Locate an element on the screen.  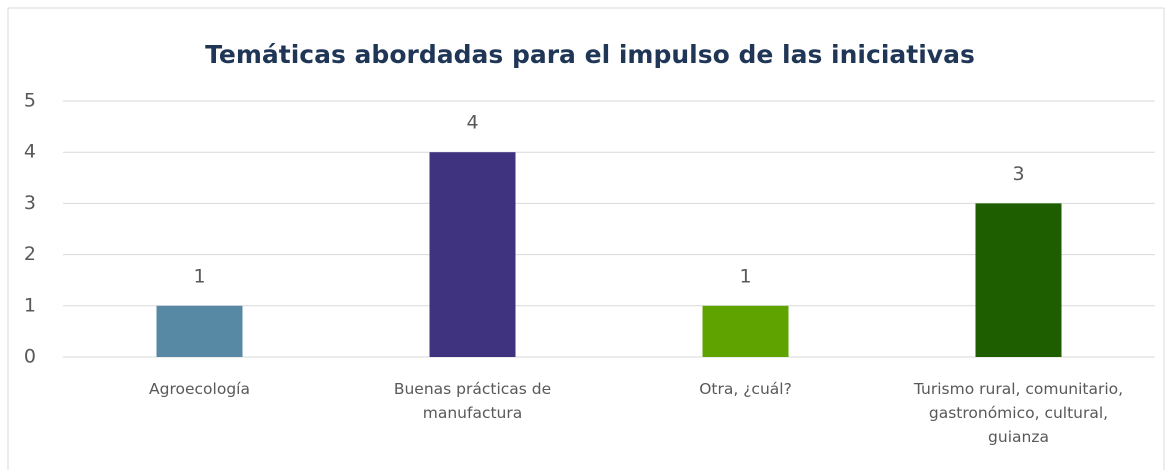
y-tick-label: 4 is located at coordinates (30, 152).